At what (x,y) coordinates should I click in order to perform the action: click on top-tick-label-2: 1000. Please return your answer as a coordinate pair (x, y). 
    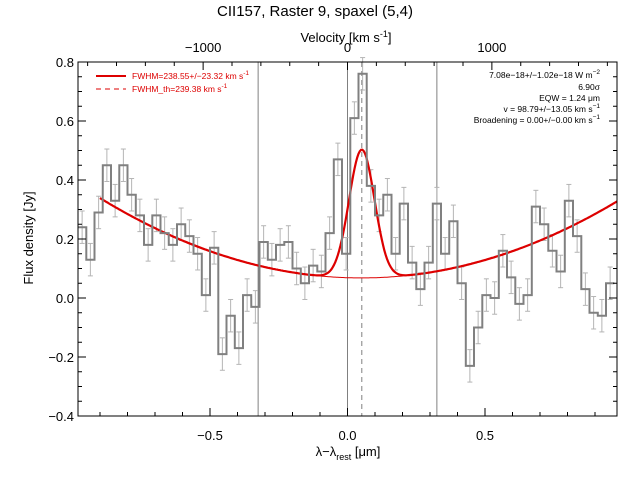
    Looking at the image, I should click on (491, 47).